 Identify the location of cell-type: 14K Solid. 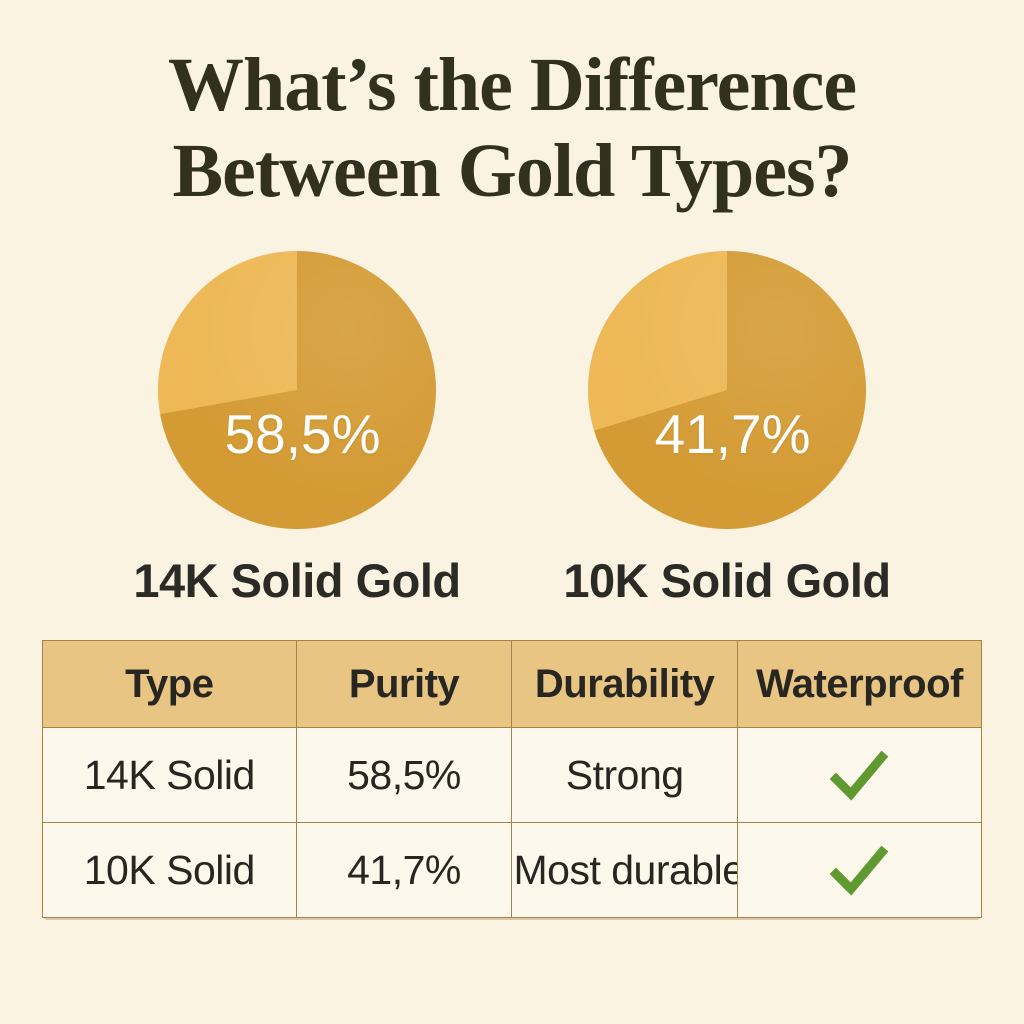
(169, 775).